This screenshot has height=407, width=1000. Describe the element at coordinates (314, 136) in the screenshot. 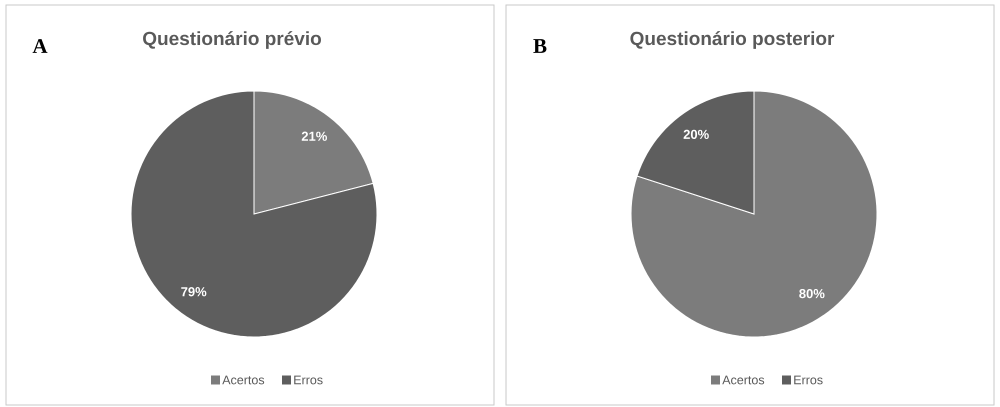

I see `data-label: 21%` at that location.